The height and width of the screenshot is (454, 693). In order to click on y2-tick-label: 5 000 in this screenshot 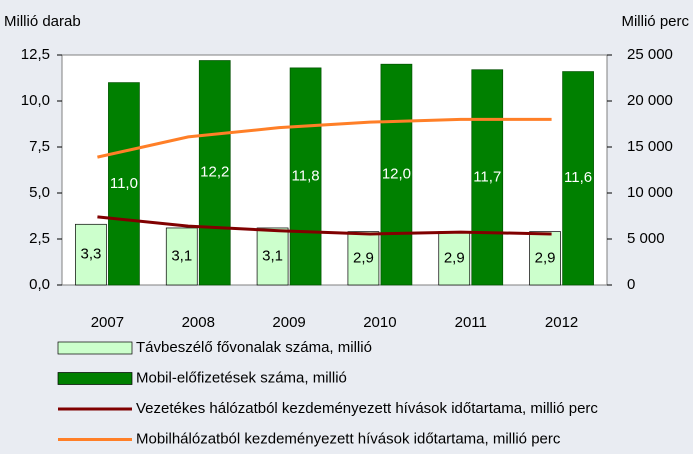, I will do `click(646, 238)`.